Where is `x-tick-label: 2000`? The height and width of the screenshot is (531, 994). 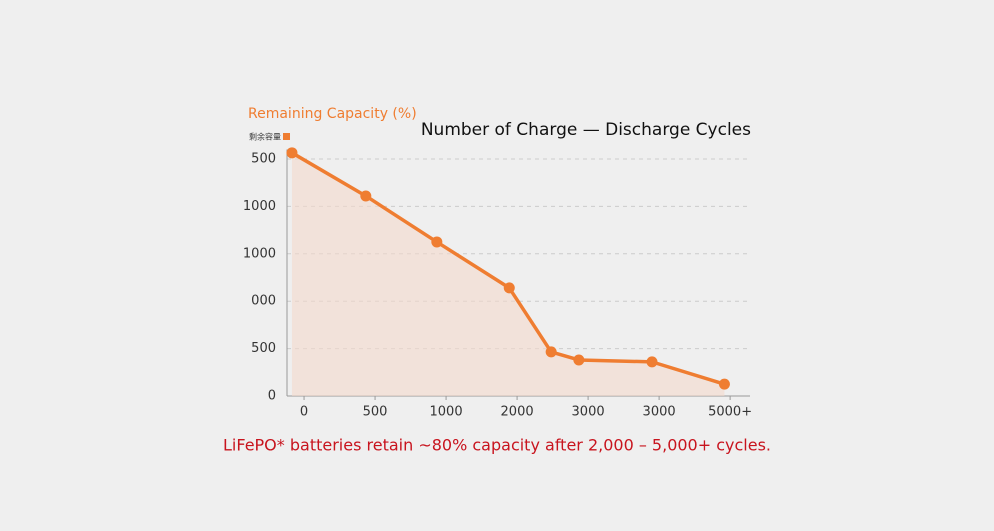 x-tick-label: 2000 is located at coordinates (517, 412).